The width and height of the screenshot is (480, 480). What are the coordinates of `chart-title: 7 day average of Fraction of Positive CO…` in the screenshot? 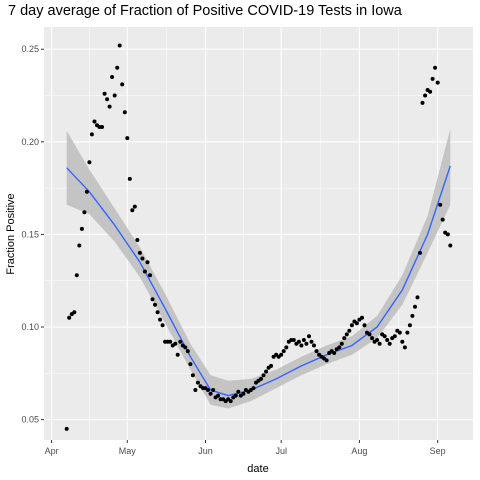 It's located at (205, 11).